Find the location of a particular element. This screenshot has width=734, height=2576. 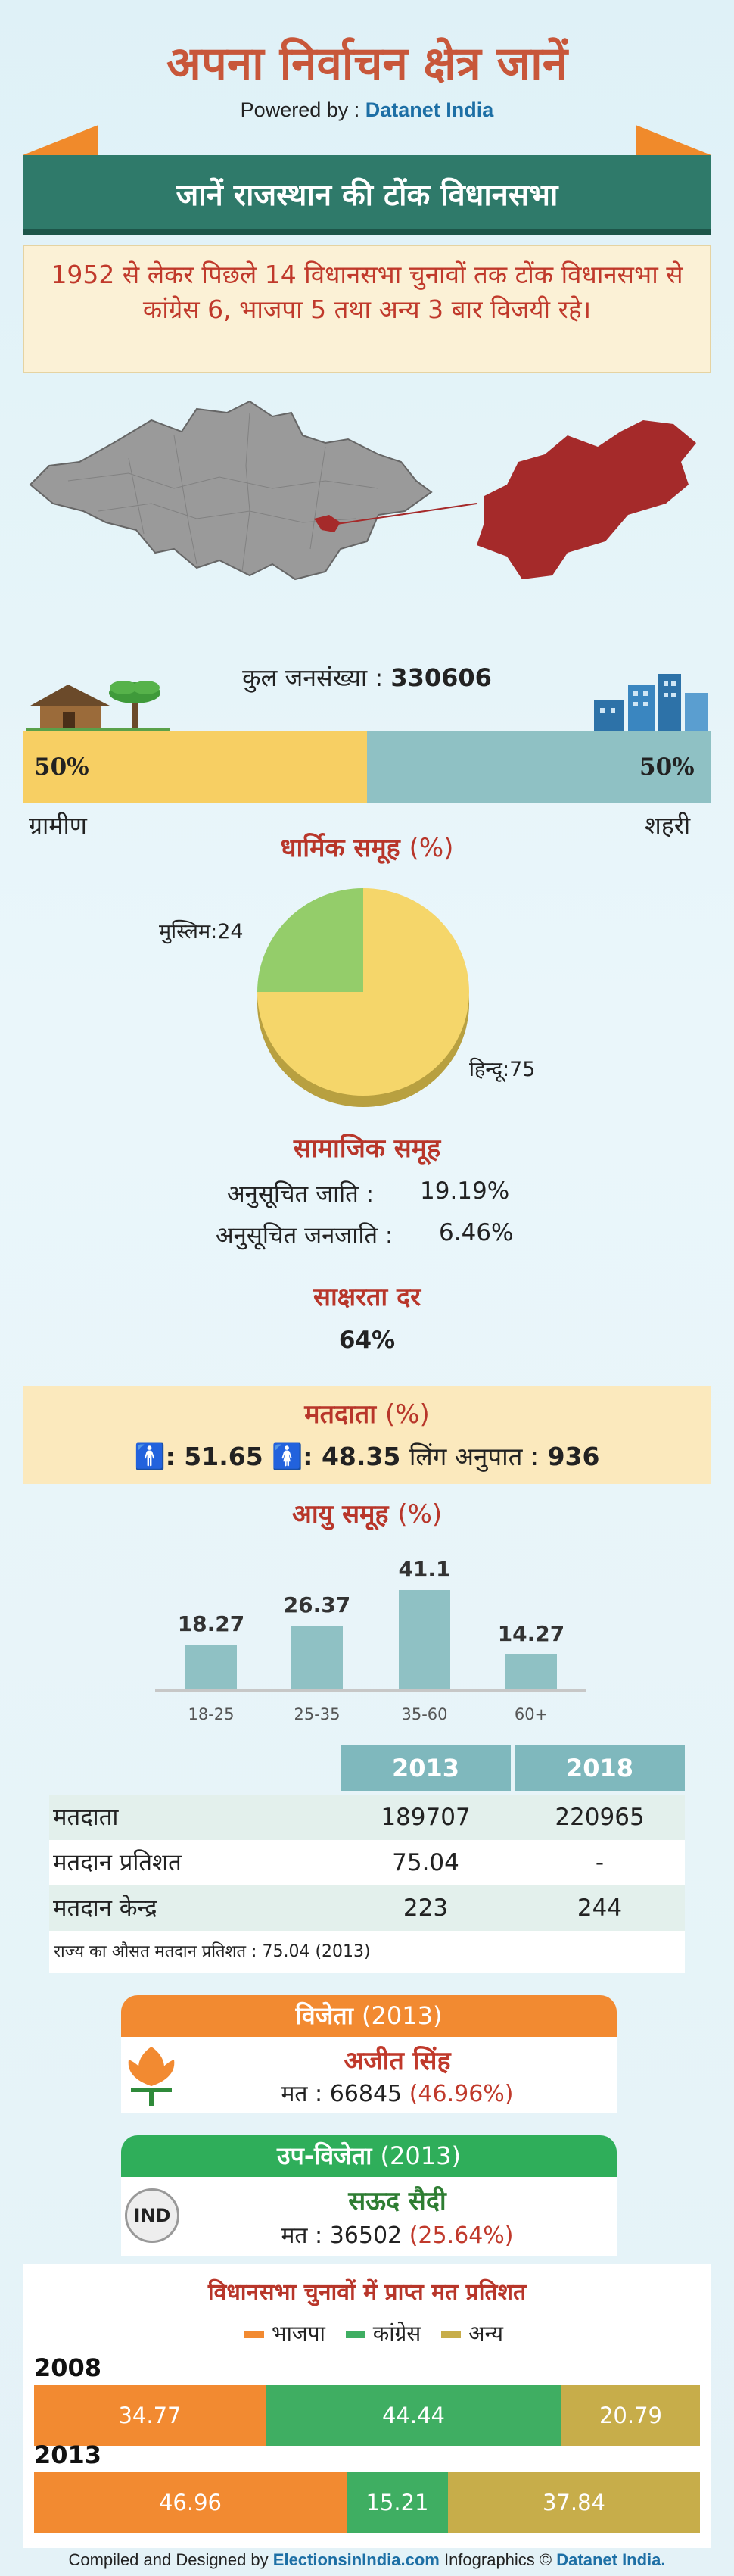

footer-site-link: ElectionsinIndia.com is located at coordinates (356, 2559).